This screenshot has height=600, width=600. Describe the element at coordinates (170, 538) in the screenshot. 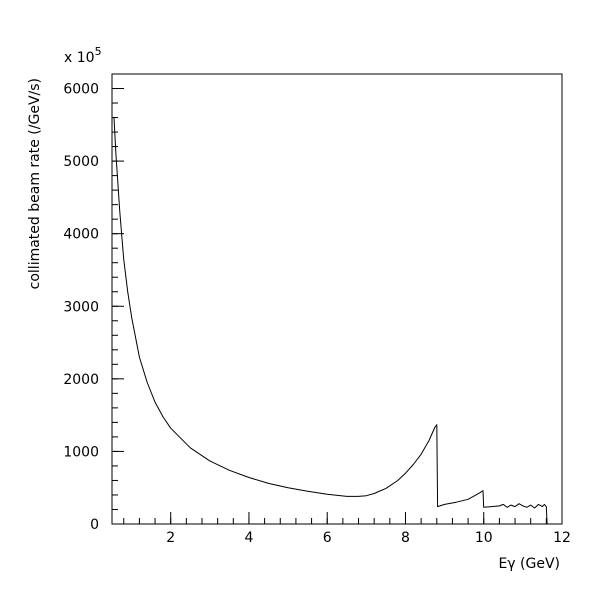

I see `x-tick-label: 2` at that location.